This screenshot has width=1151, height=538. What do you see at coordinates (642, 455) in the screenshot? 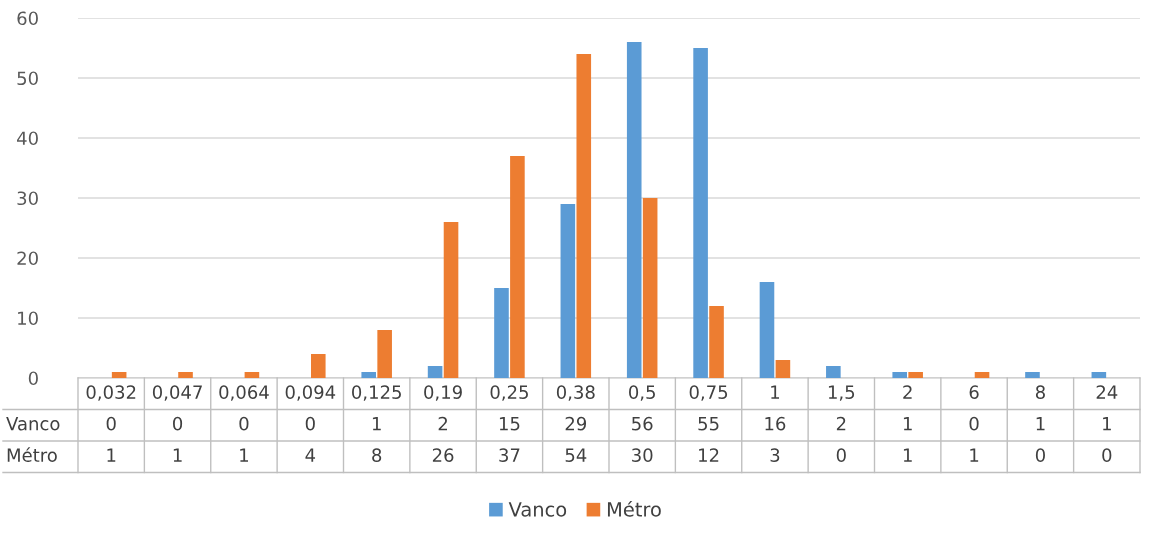
I see `data-label: 30` at bounding box center [642, 455].